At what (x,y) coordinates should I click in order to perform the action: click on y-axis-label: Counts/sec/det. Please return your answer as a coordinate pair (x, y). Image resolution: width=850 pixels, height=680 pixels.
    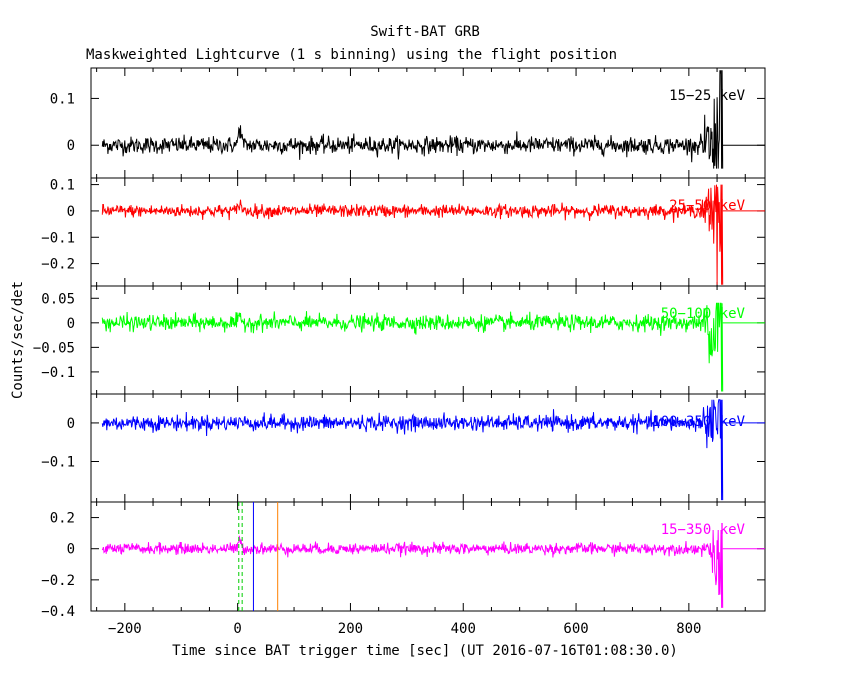
    Looking at the image, I should click on (18, 340).